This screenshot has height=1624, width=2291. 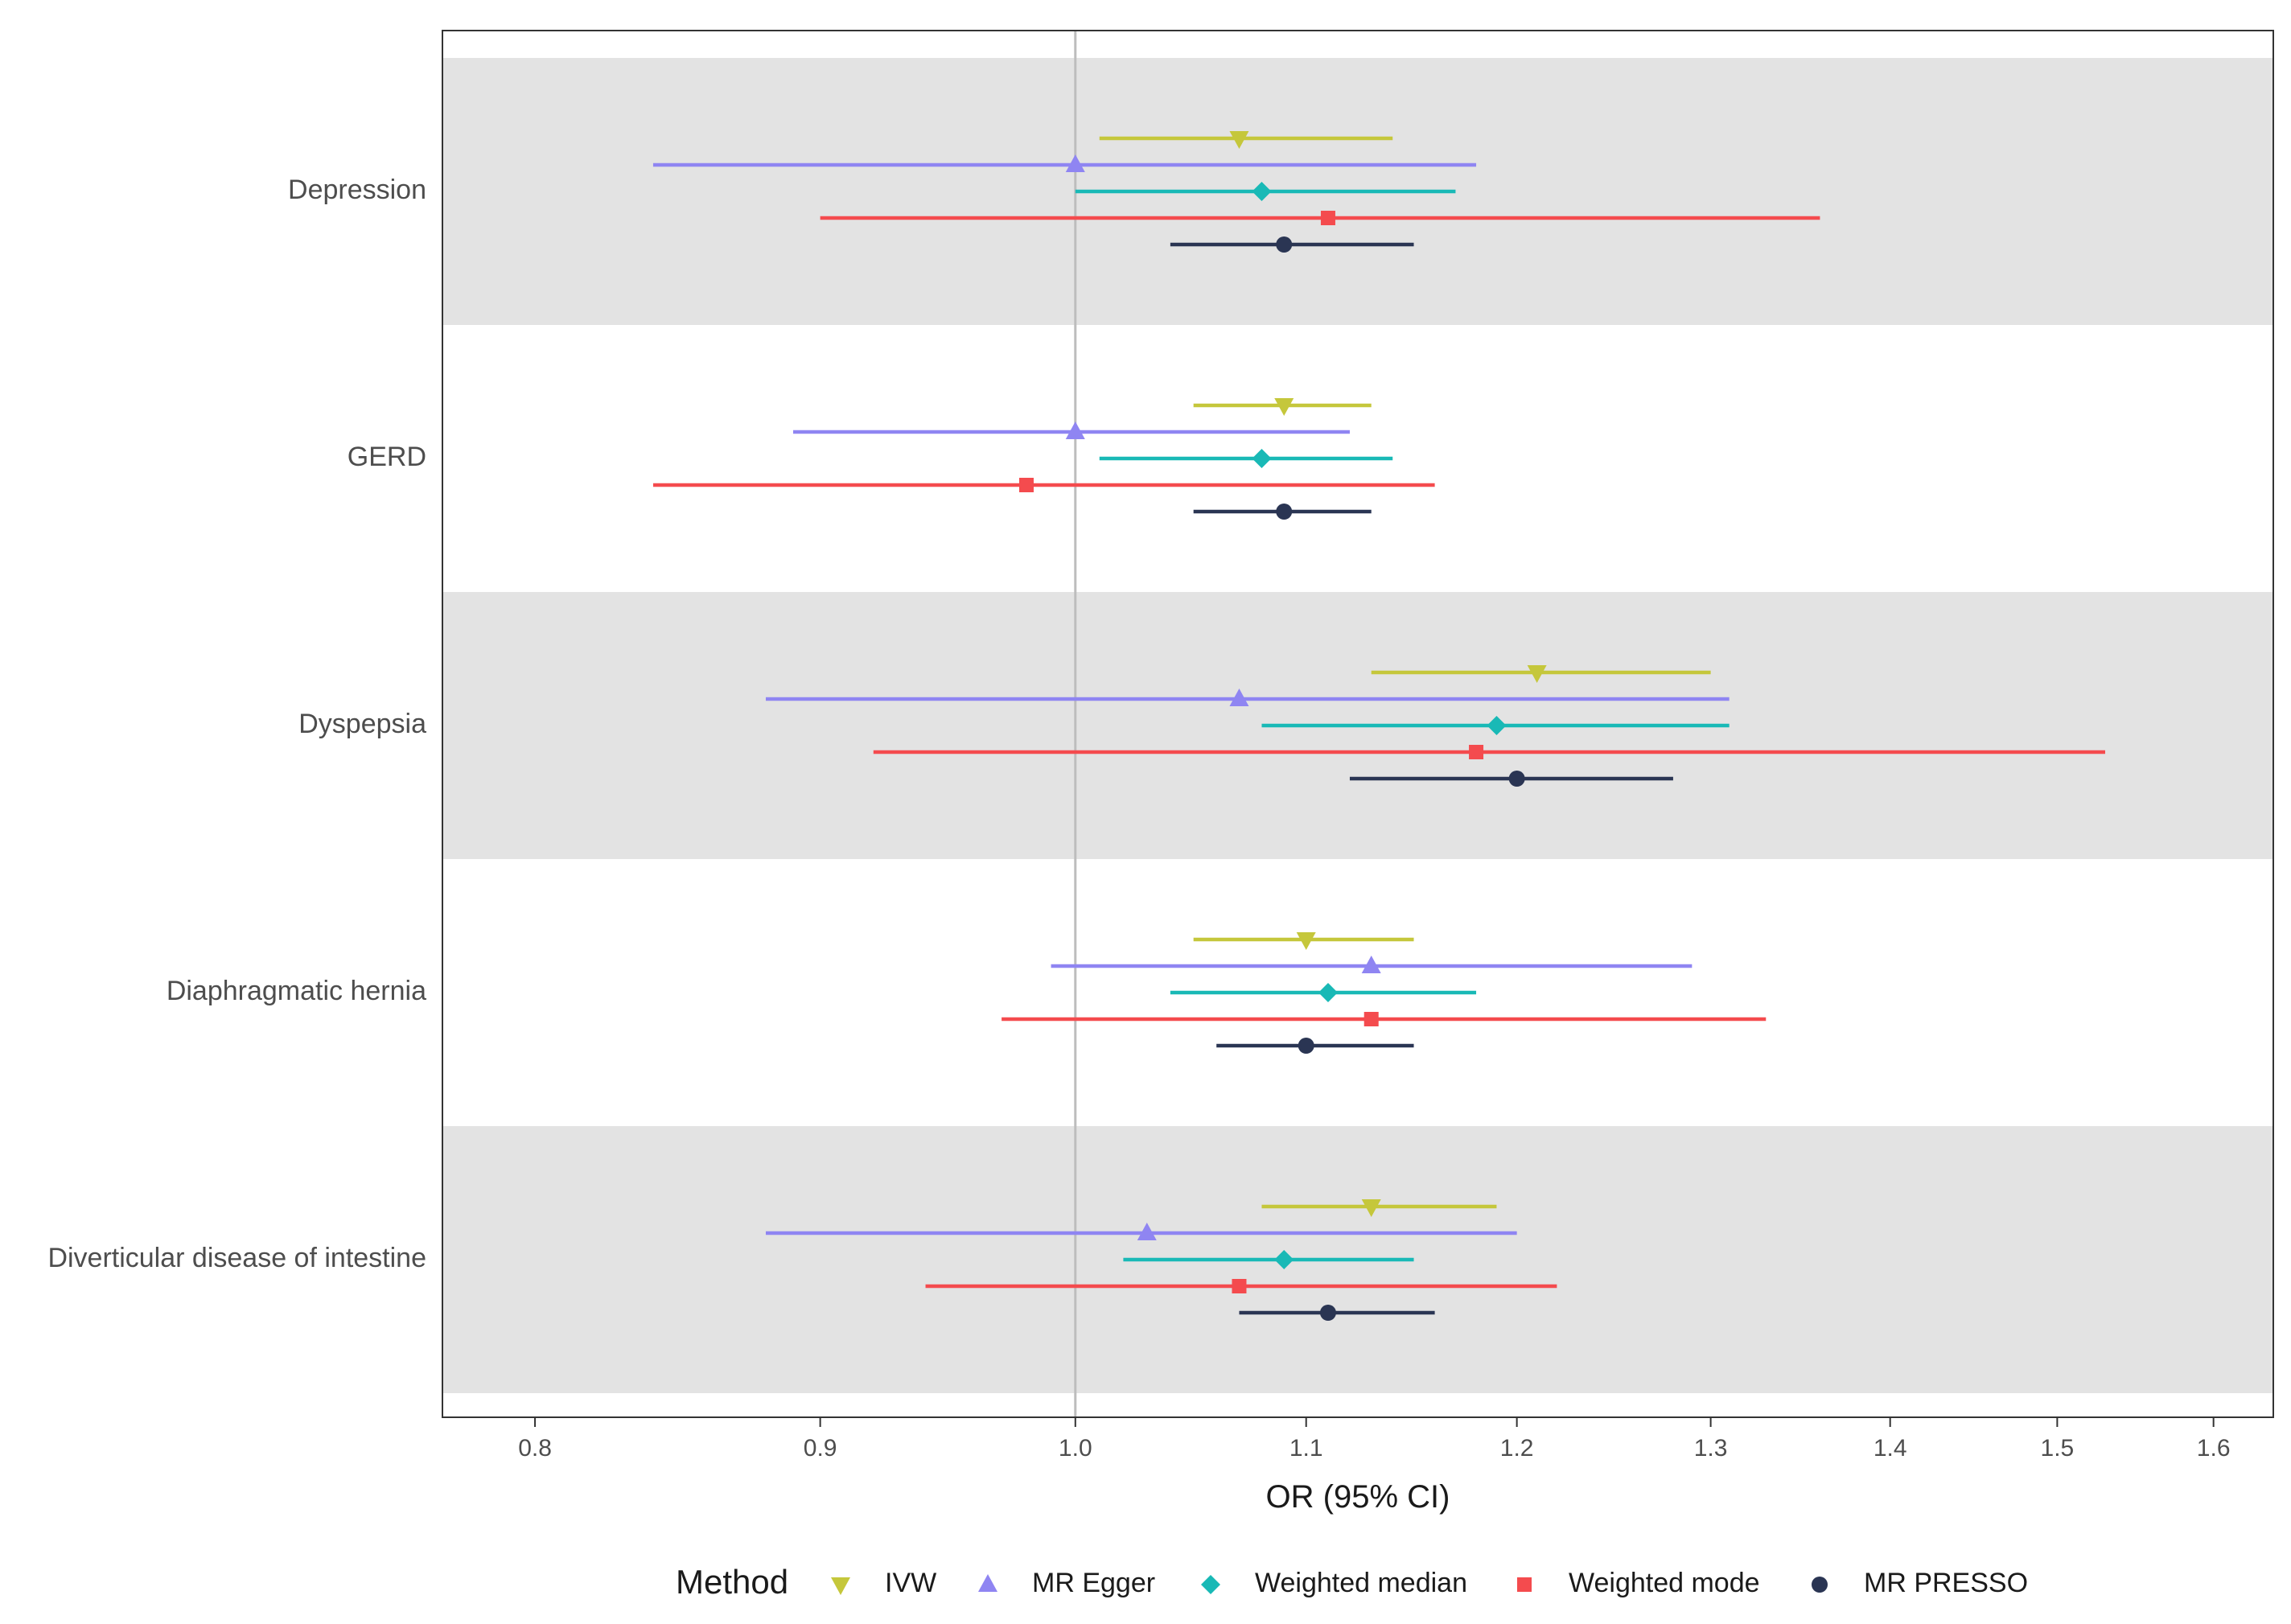 I want to click on point-ivw-depression, so click(x=1239, y=140).